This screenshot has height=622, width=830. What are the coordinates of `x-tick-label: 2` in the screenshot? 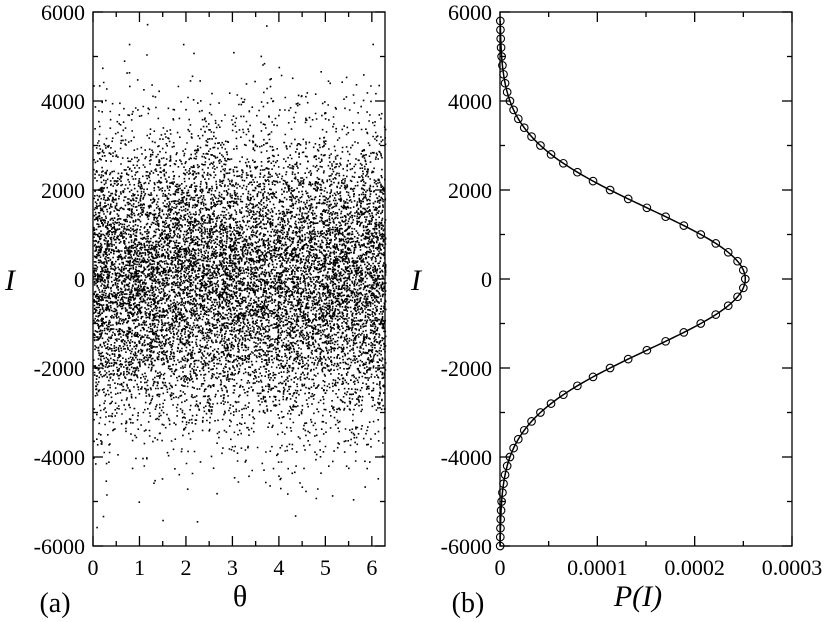 It's located at (185, 567).